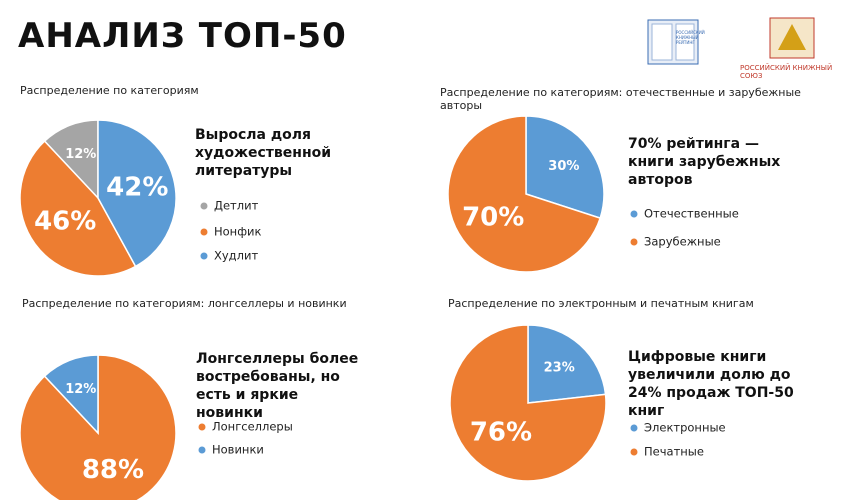 The width and height of the screenshot is (850, 500). What do you see at coordinates (493, 217) in the screenshot?
I see `value-label: 70%` at bounding box center [493, 217].